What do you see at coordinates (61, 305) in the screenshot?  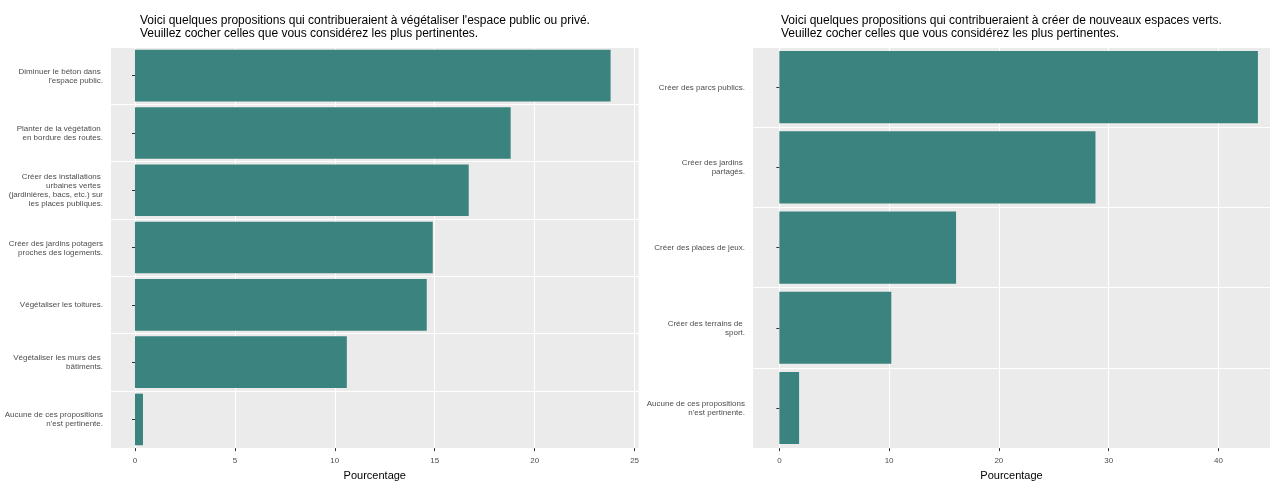 I see `y-tick-label: Végétaliser les toitures.` at bounding box center [61, 305].